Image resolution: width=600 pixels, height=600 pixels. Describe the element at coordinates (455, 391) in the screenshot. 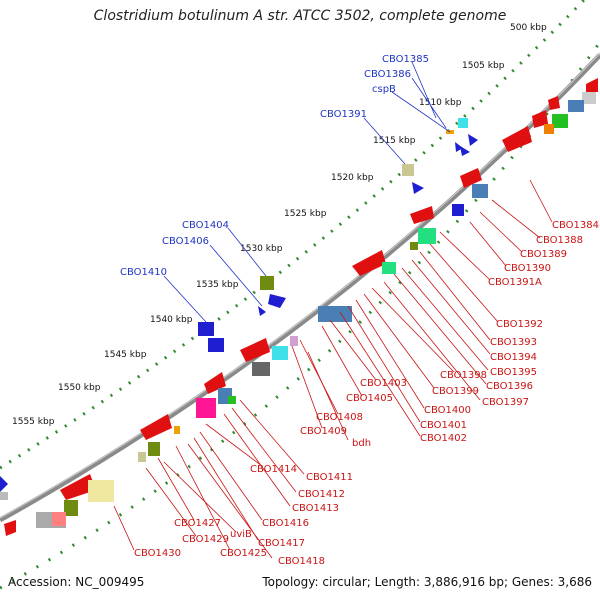

I see `feature-label: CBO1399` at that location.